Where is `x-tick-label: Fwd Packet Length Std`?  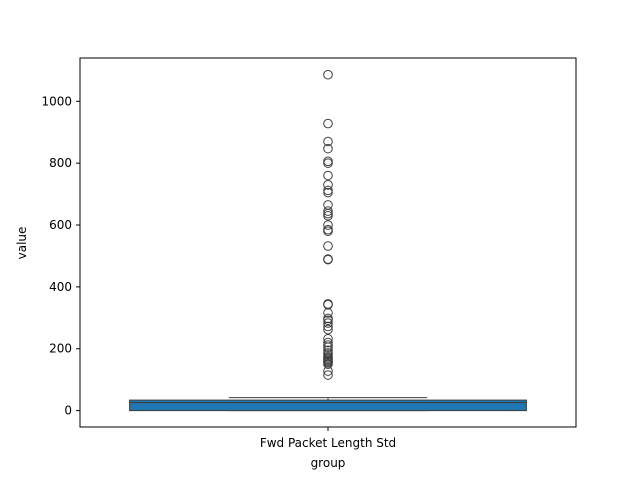 x-tick-label: Fwd Packet Length Std is located at coordinates (328, 443).